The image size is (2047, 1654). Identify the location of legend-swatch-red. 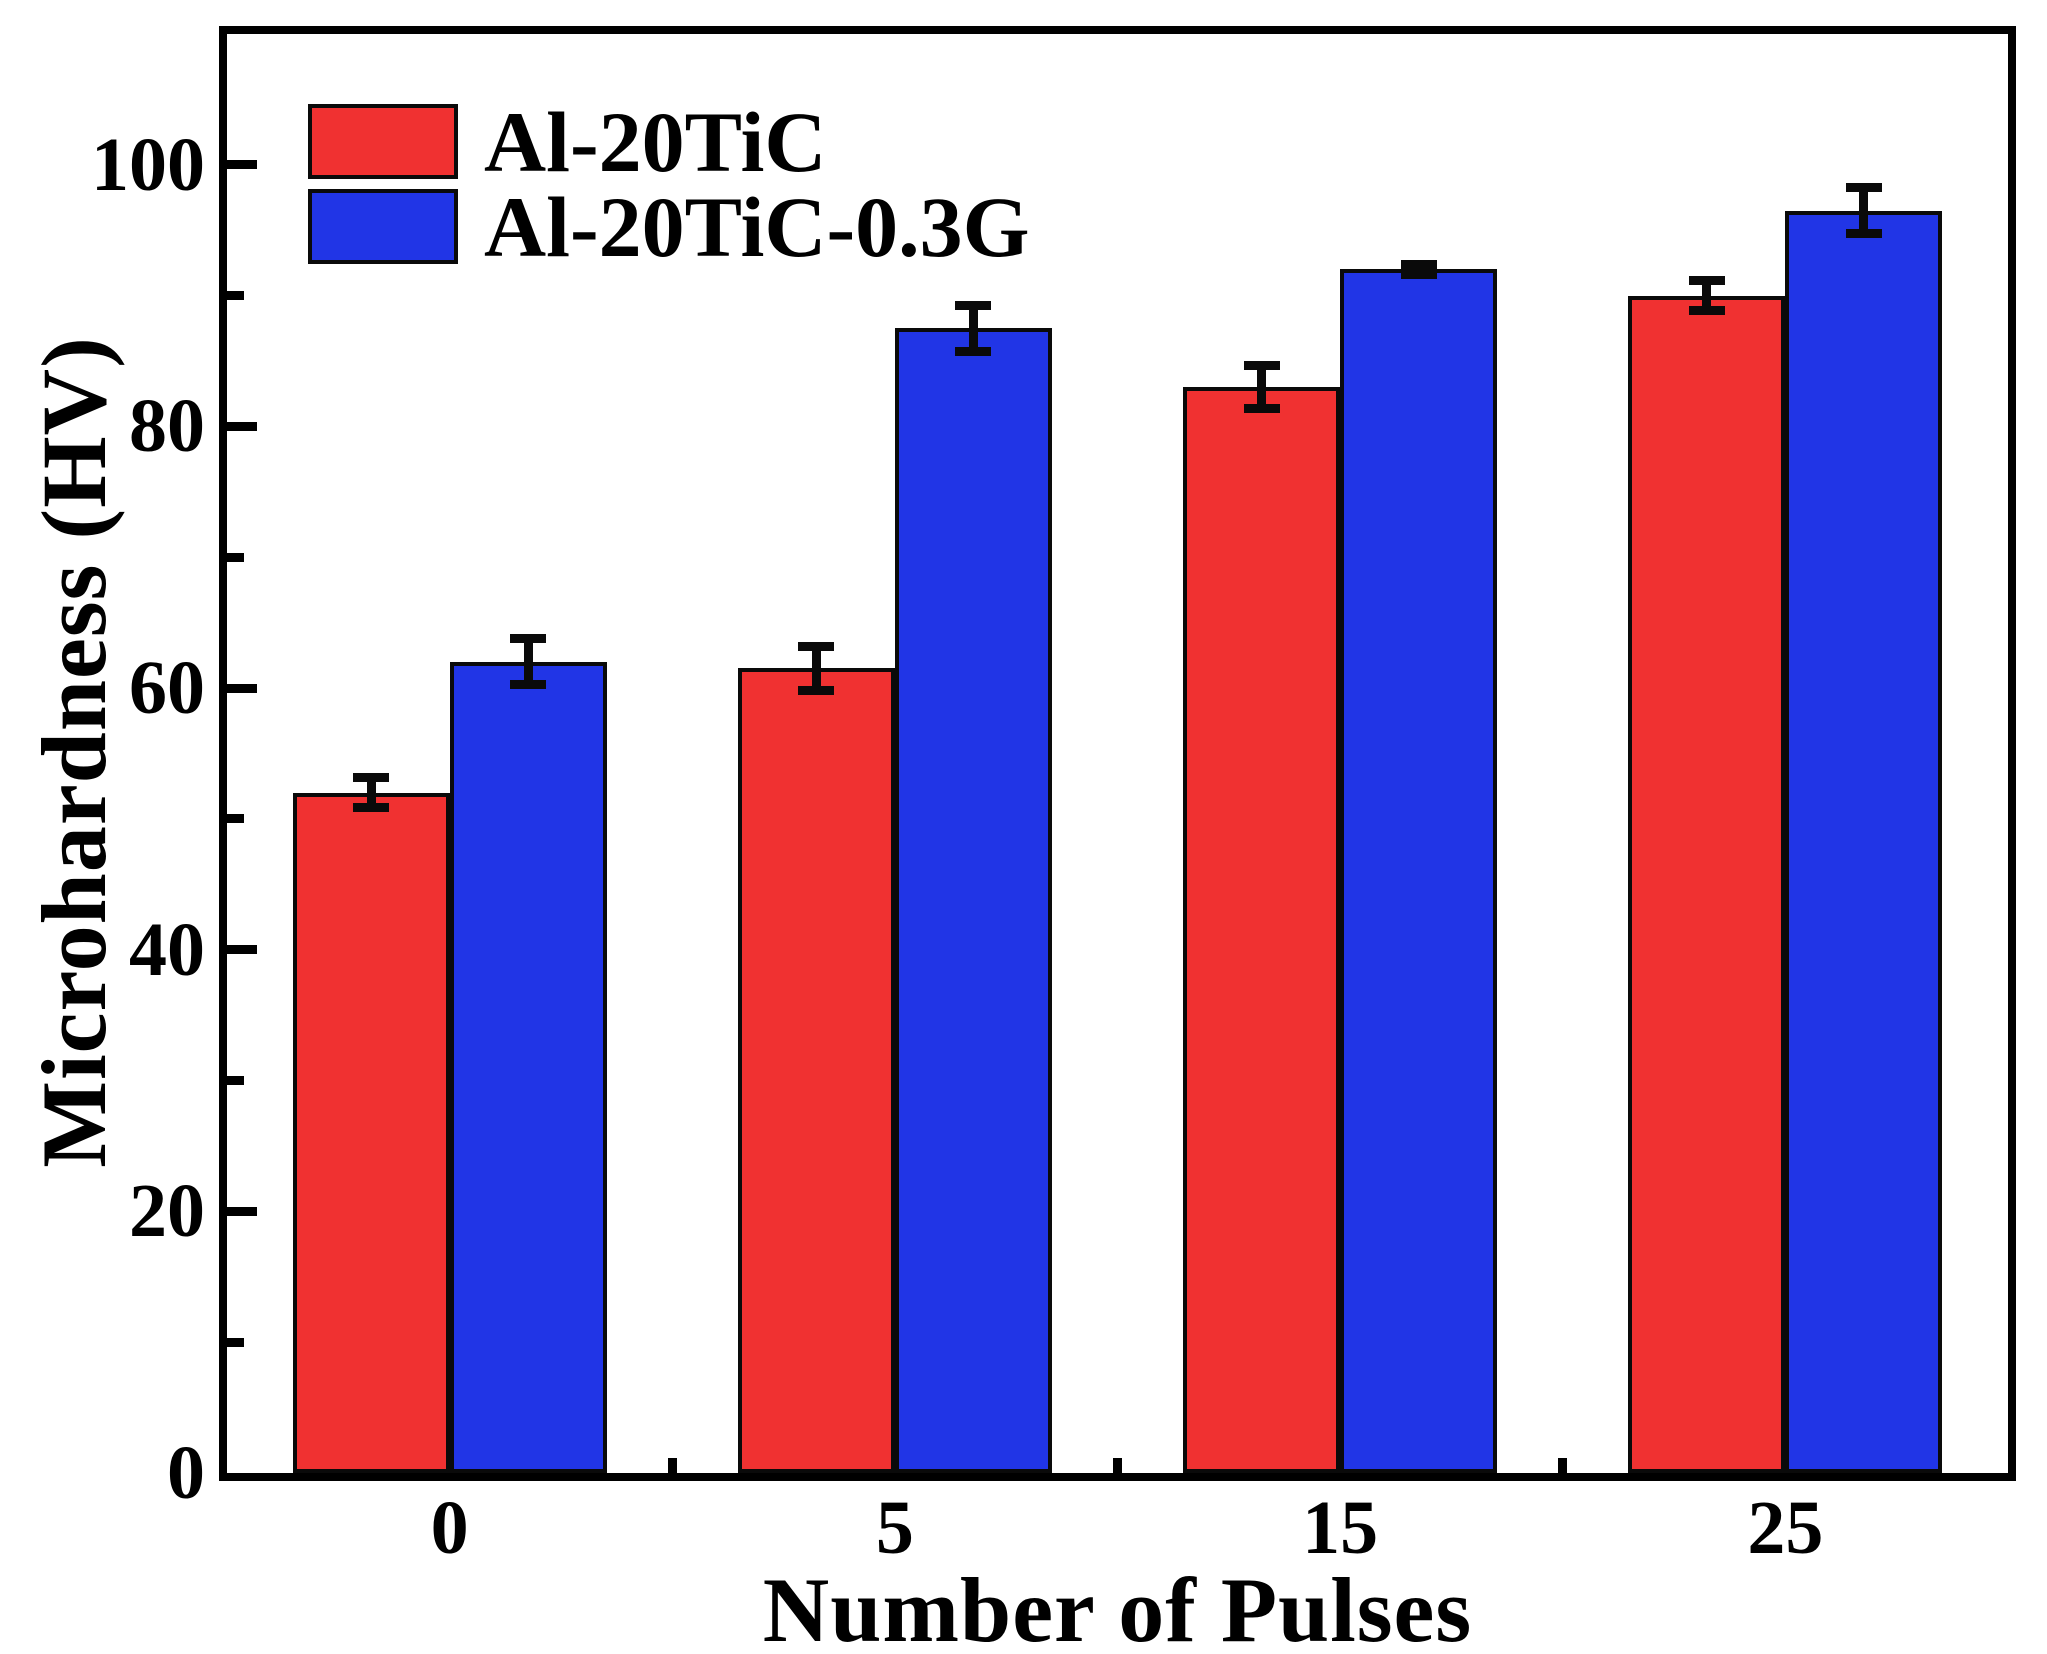
(383, 141).